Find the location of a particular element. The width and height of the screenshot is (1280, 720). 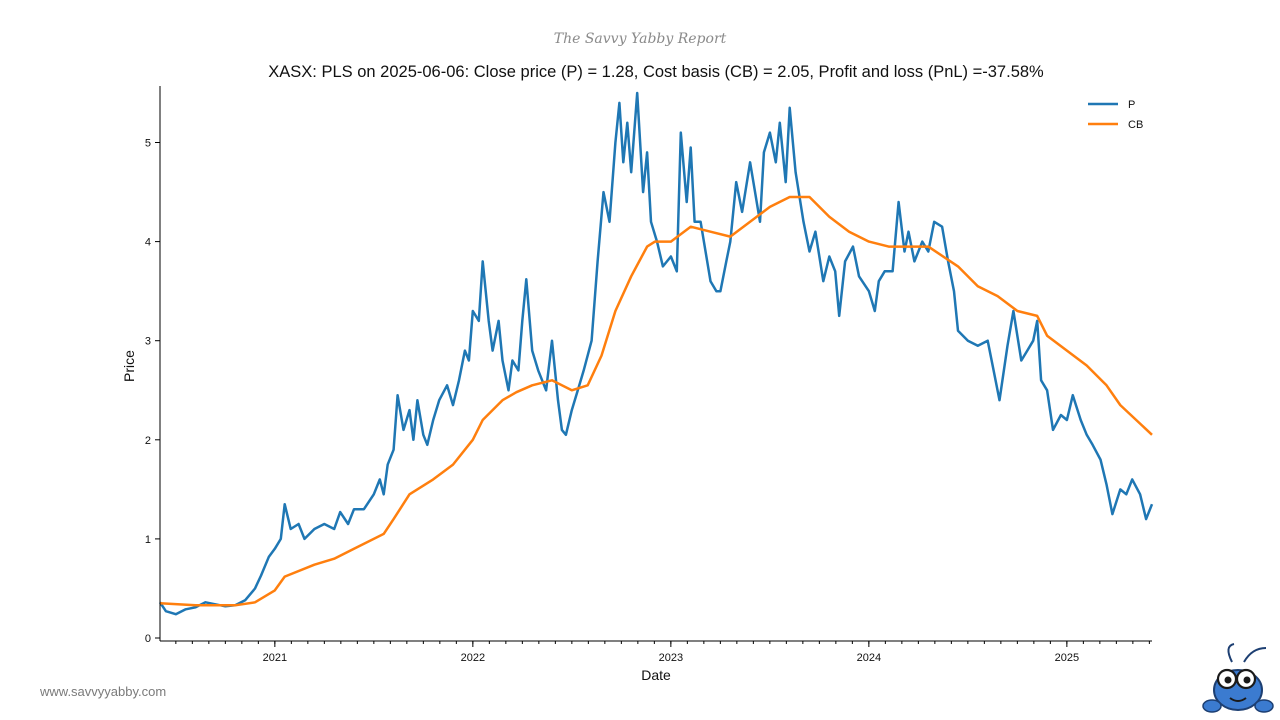

legend-label-p: P is located at coordinates (1131, 105).